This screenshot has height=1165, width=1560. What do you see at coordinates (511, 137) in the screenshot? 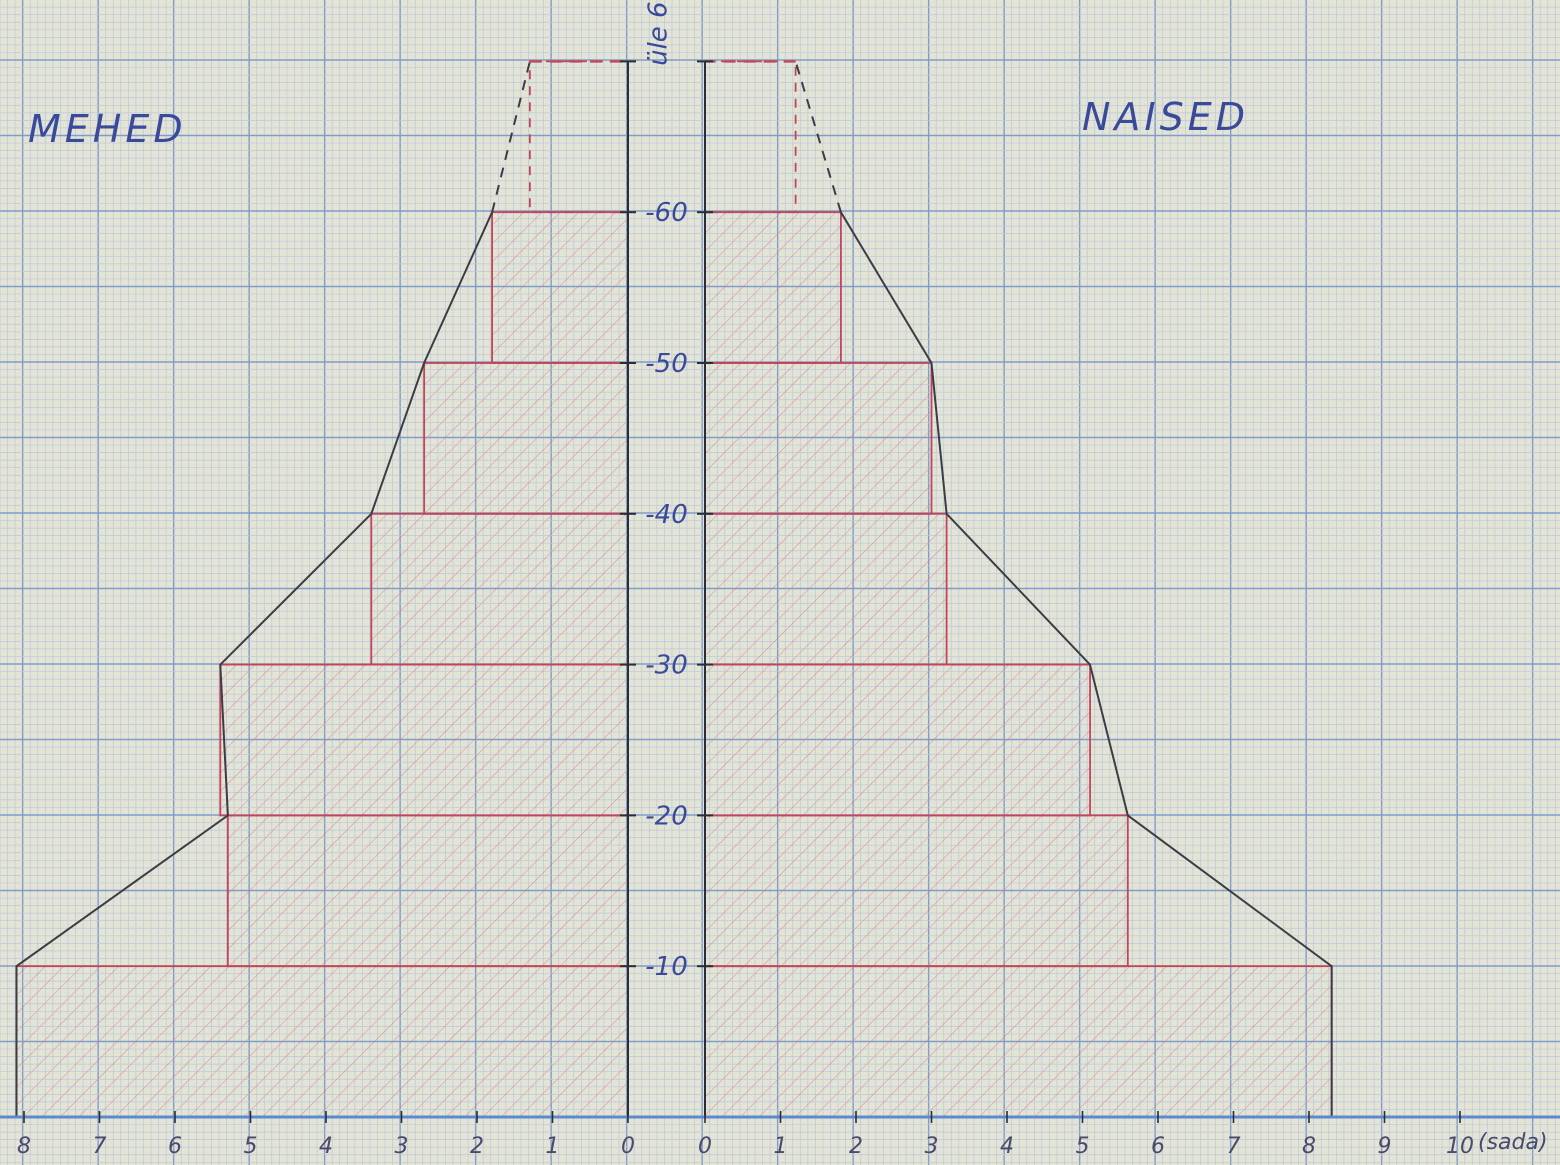
I see `envelope-dashed-mehed` at bounding box center [511, 137].